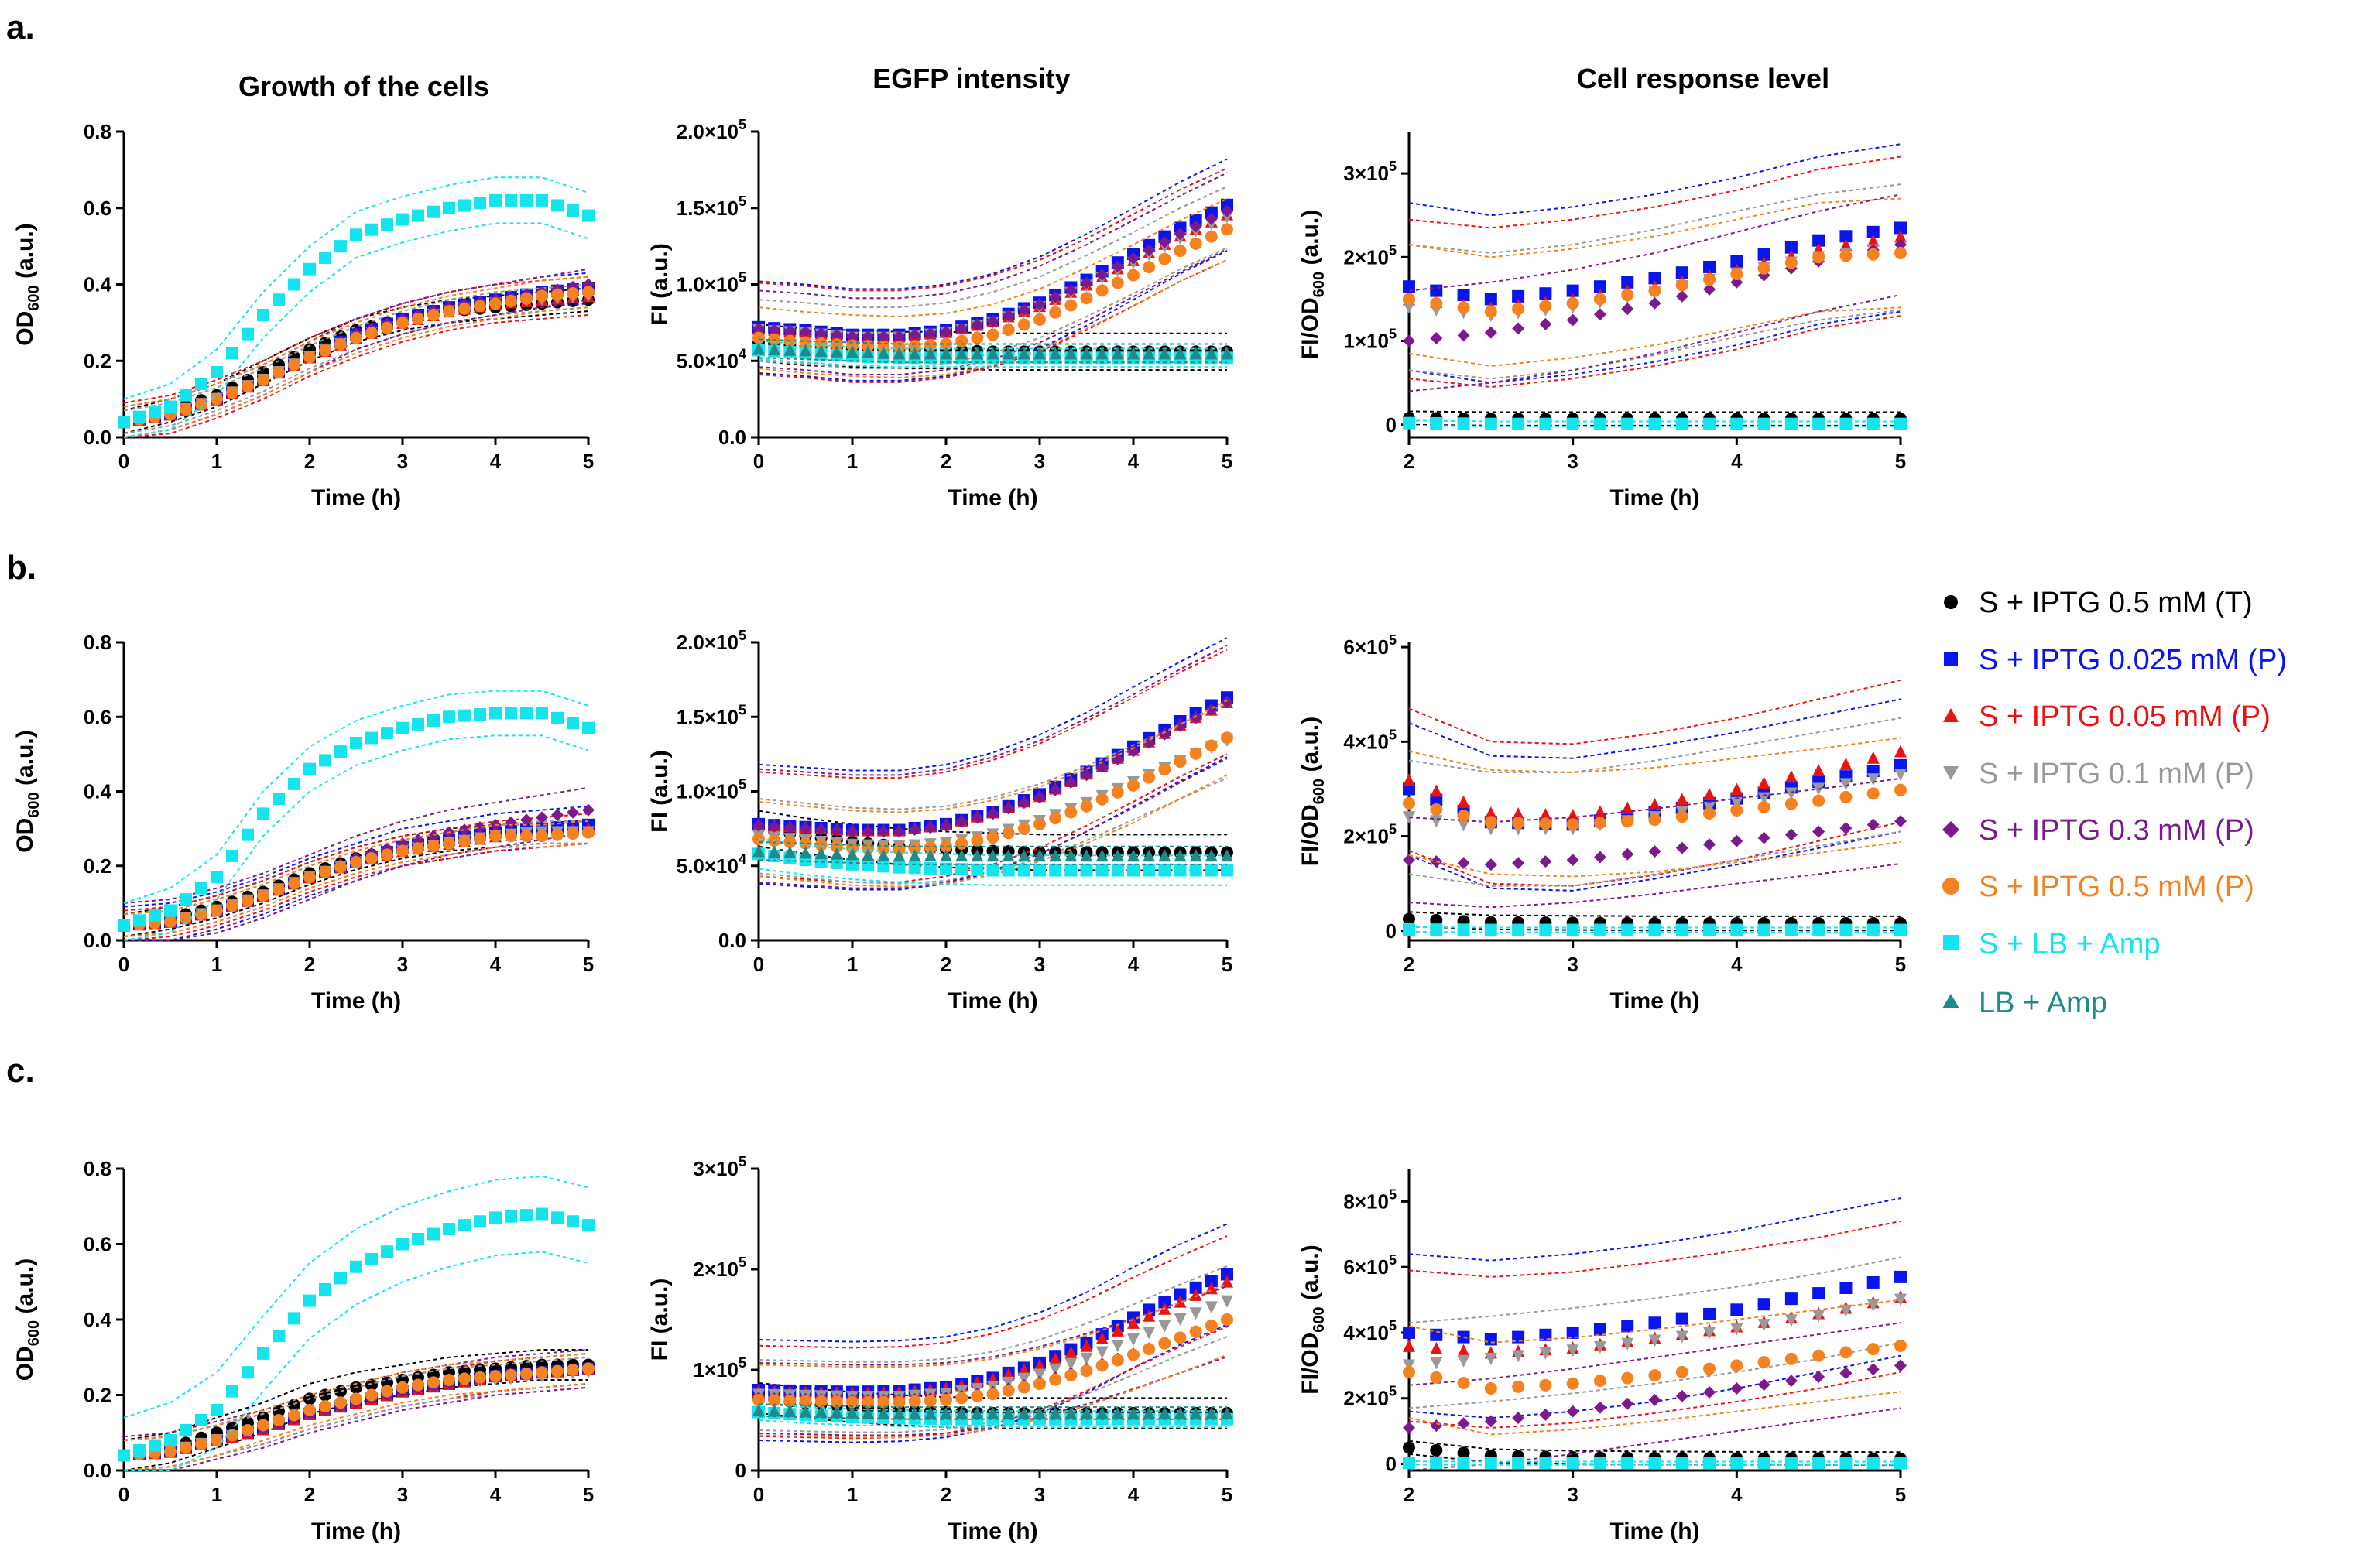  Describe the element at coordinates (1572, 964) in the screenshot. I see `x-tick-label: 3` at that location.